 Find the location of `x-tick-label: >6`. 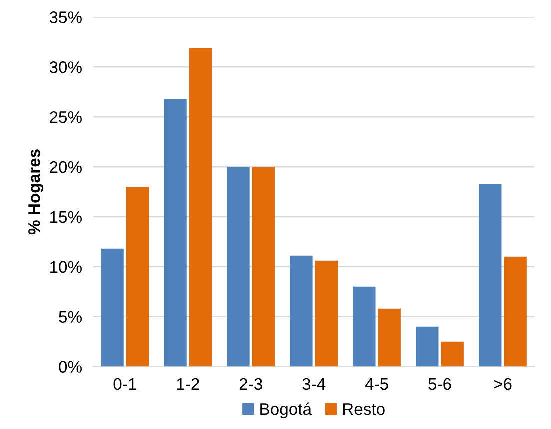

x-tick-label: >6 is located at coordinates (503, 384).